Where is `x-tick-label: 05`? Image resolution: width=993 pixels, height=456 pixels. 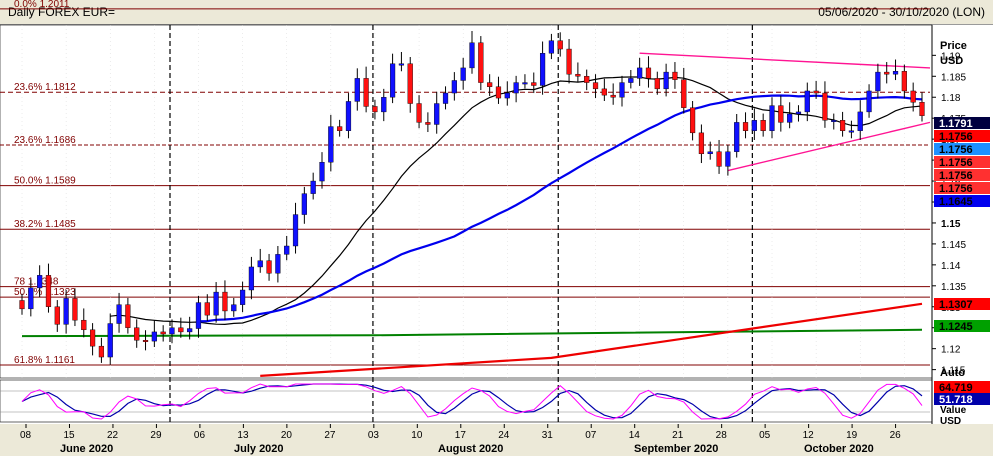 x-tick-label: 05 is located at coordinates (765, 435).